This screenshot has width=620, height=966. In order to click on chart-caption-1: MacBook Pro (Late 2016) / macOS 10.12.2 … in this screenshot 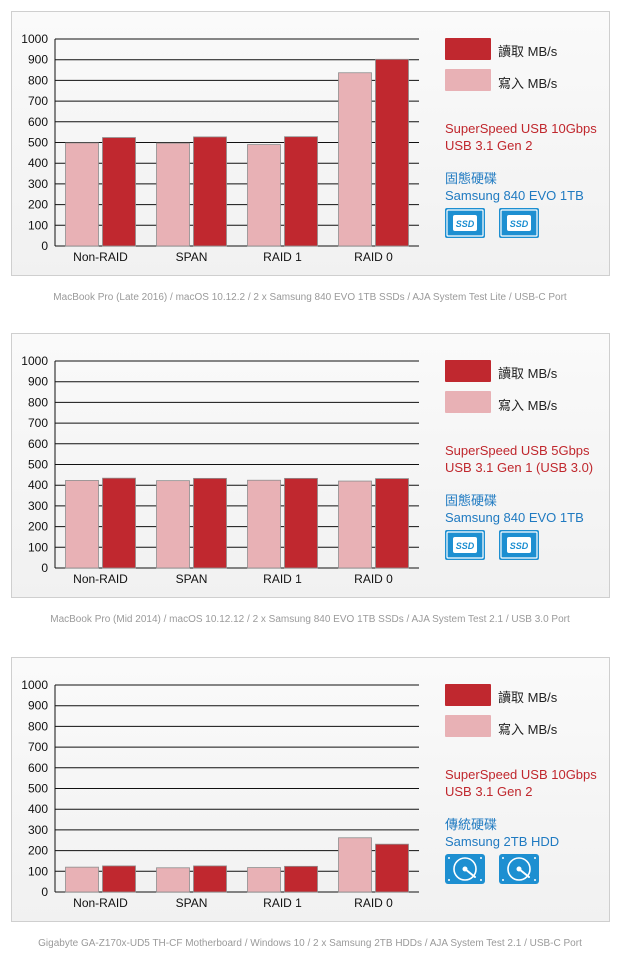, I will do `click(310, 297)`.